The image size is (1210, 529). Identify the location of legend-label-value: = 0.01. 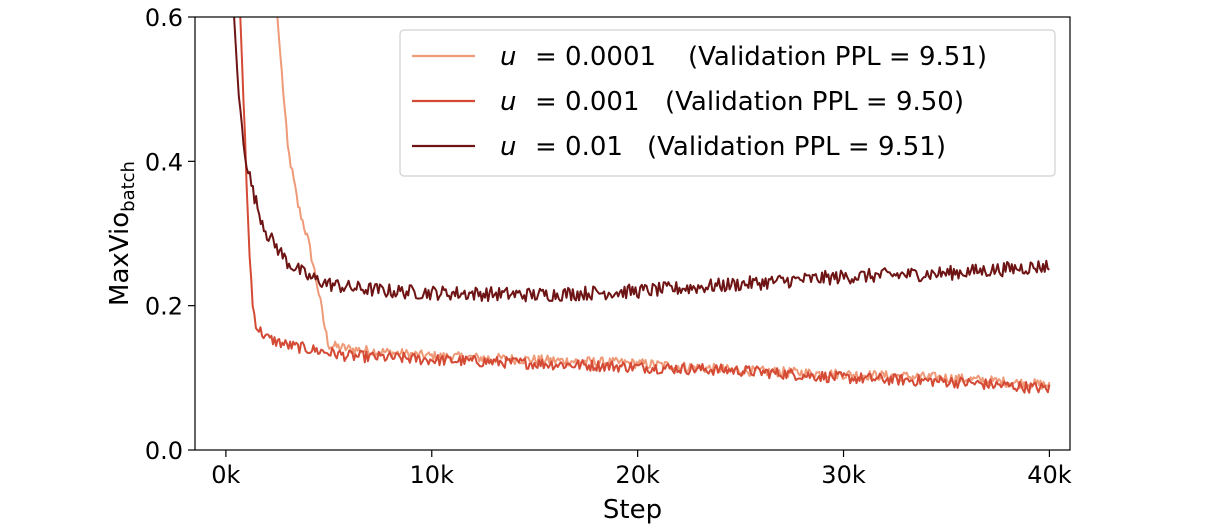
(579, 147).